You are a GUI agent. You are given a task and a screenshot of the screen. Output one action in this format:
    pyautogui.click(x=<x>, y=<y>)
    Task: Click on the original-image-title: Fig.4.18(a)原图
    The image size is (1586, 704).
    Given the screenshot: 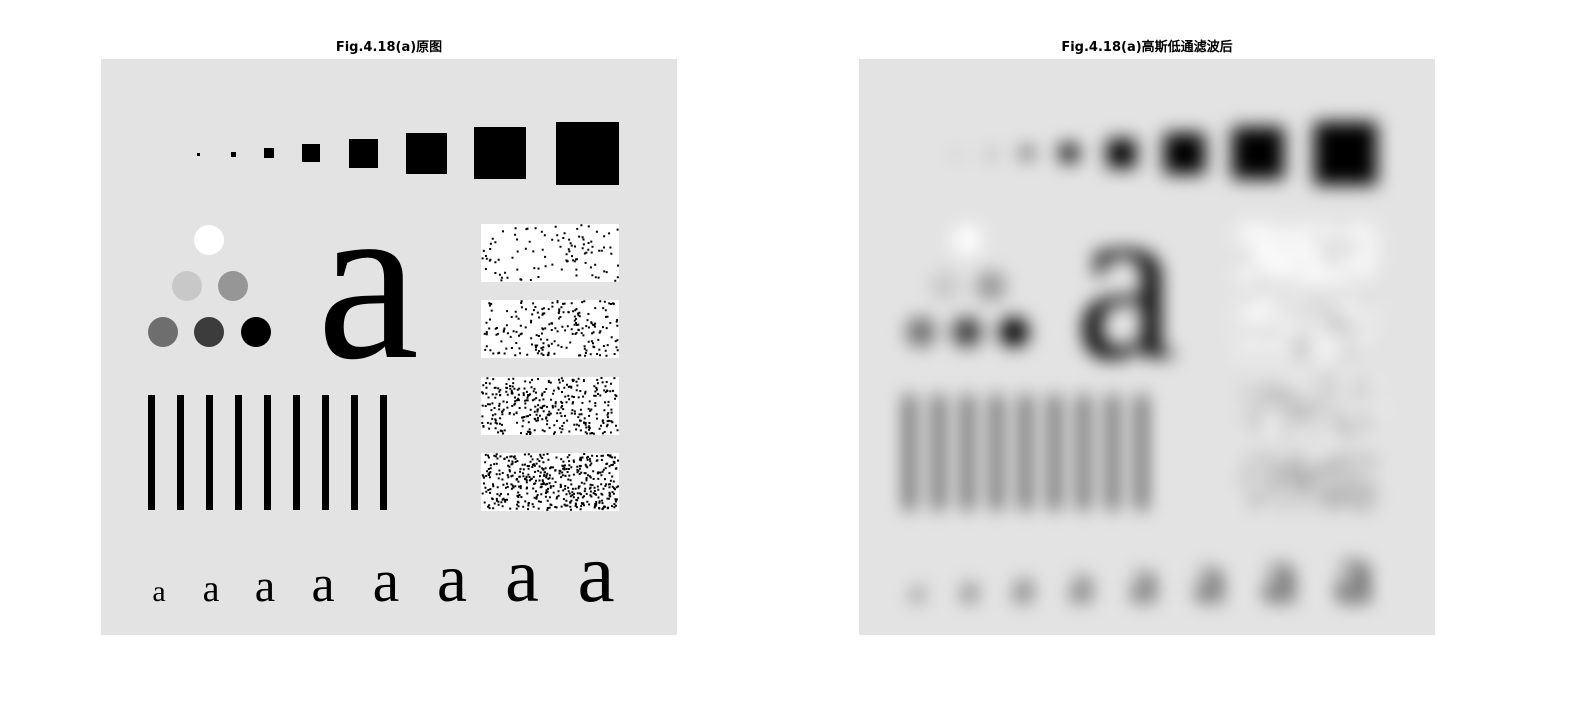 What is the action you would take?
    pyautogui.click(x=389, y=47)
    